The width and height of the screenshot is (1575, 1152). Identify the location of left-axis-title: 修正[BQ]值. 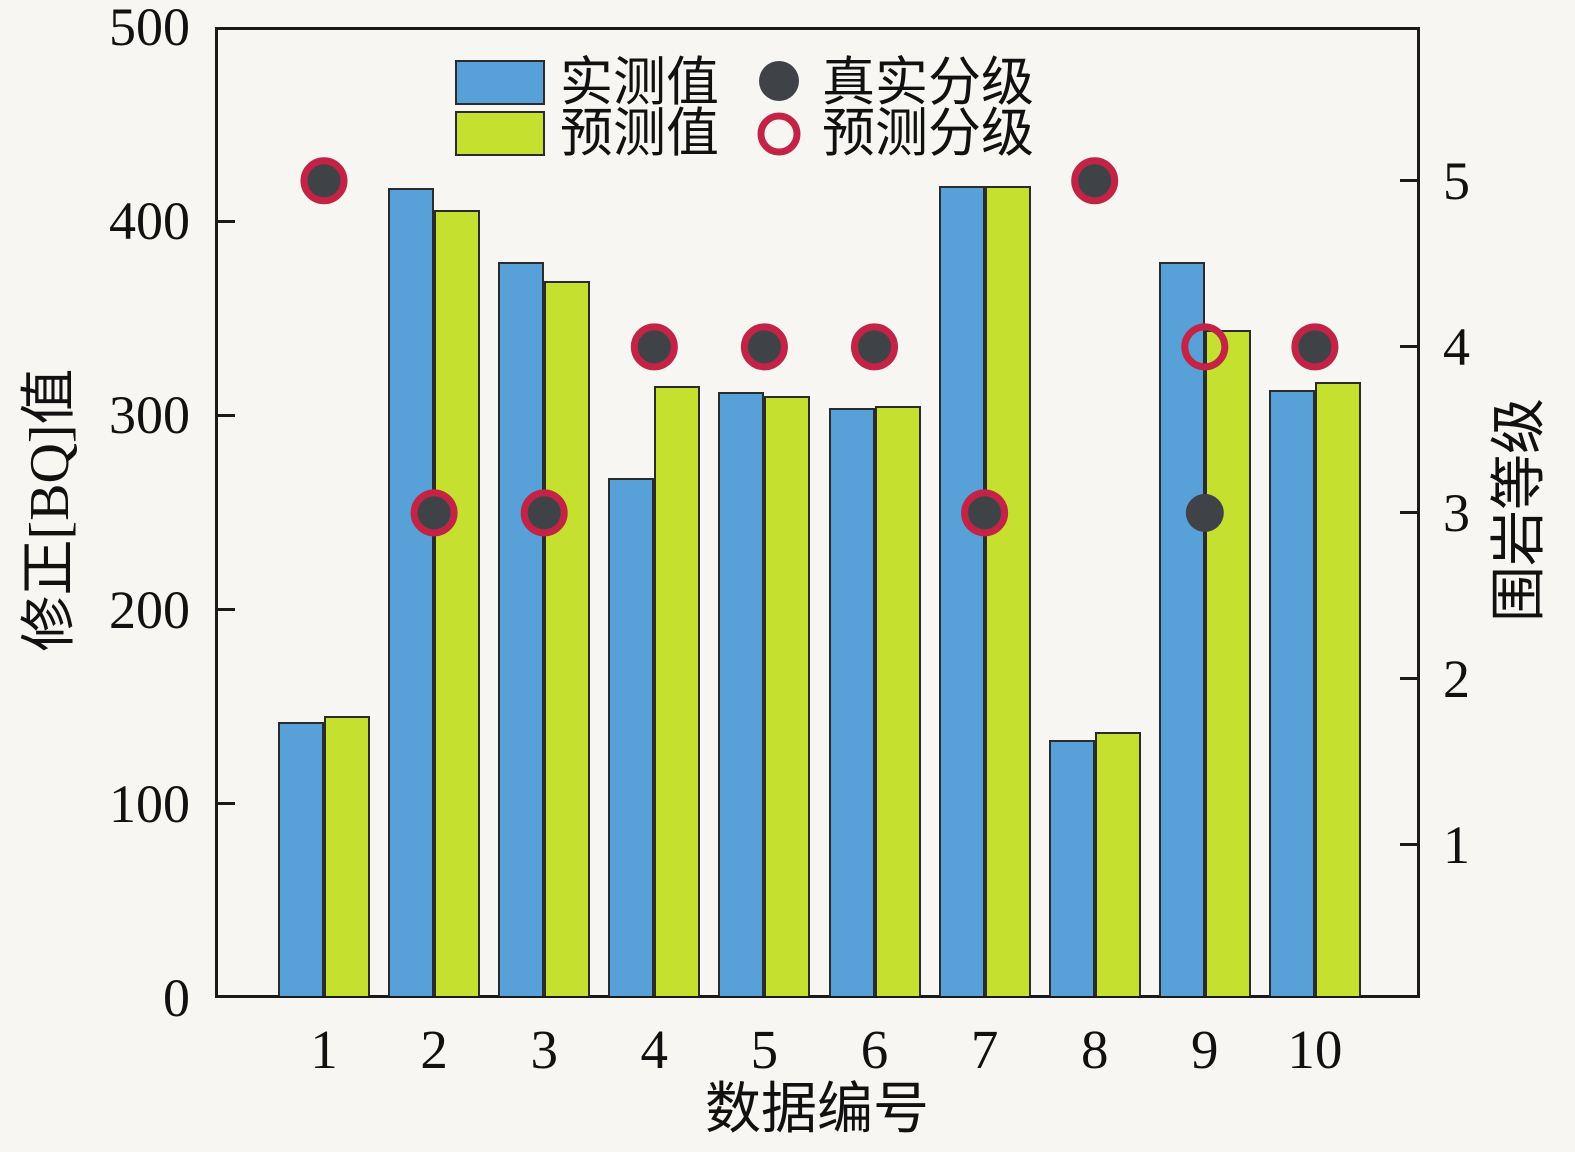
(50, 510).